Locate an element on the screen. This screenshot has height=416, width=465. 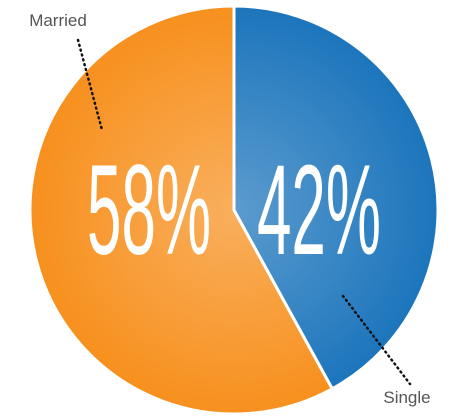
value-label: 58% is located at coordinates (149, 210).